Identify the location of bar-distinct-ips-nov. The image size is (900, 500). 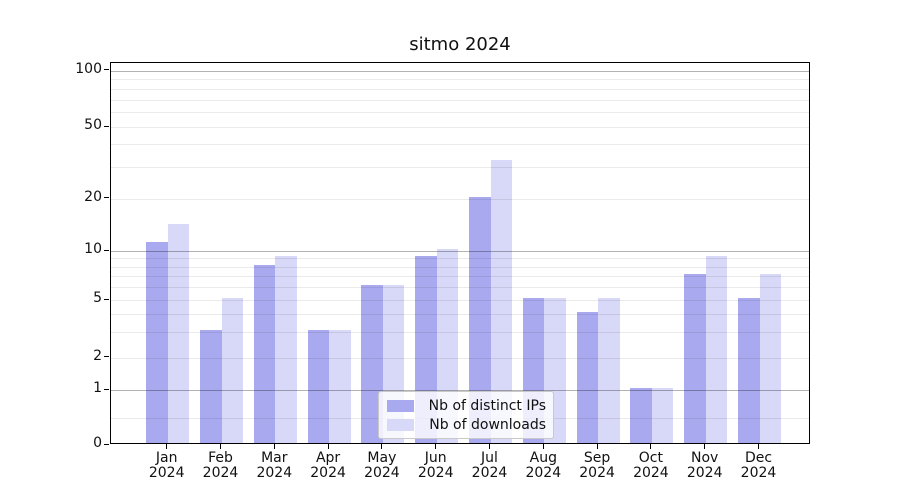
(695, 358).